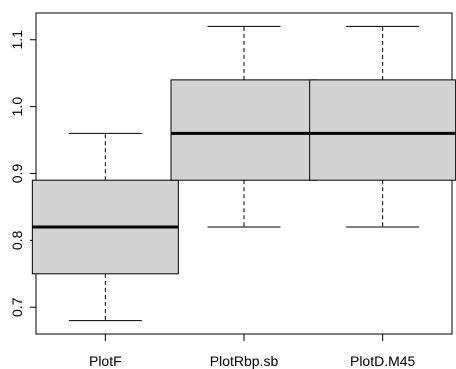  I want to click on y-tick-label: 0.8, so click(17, 240).